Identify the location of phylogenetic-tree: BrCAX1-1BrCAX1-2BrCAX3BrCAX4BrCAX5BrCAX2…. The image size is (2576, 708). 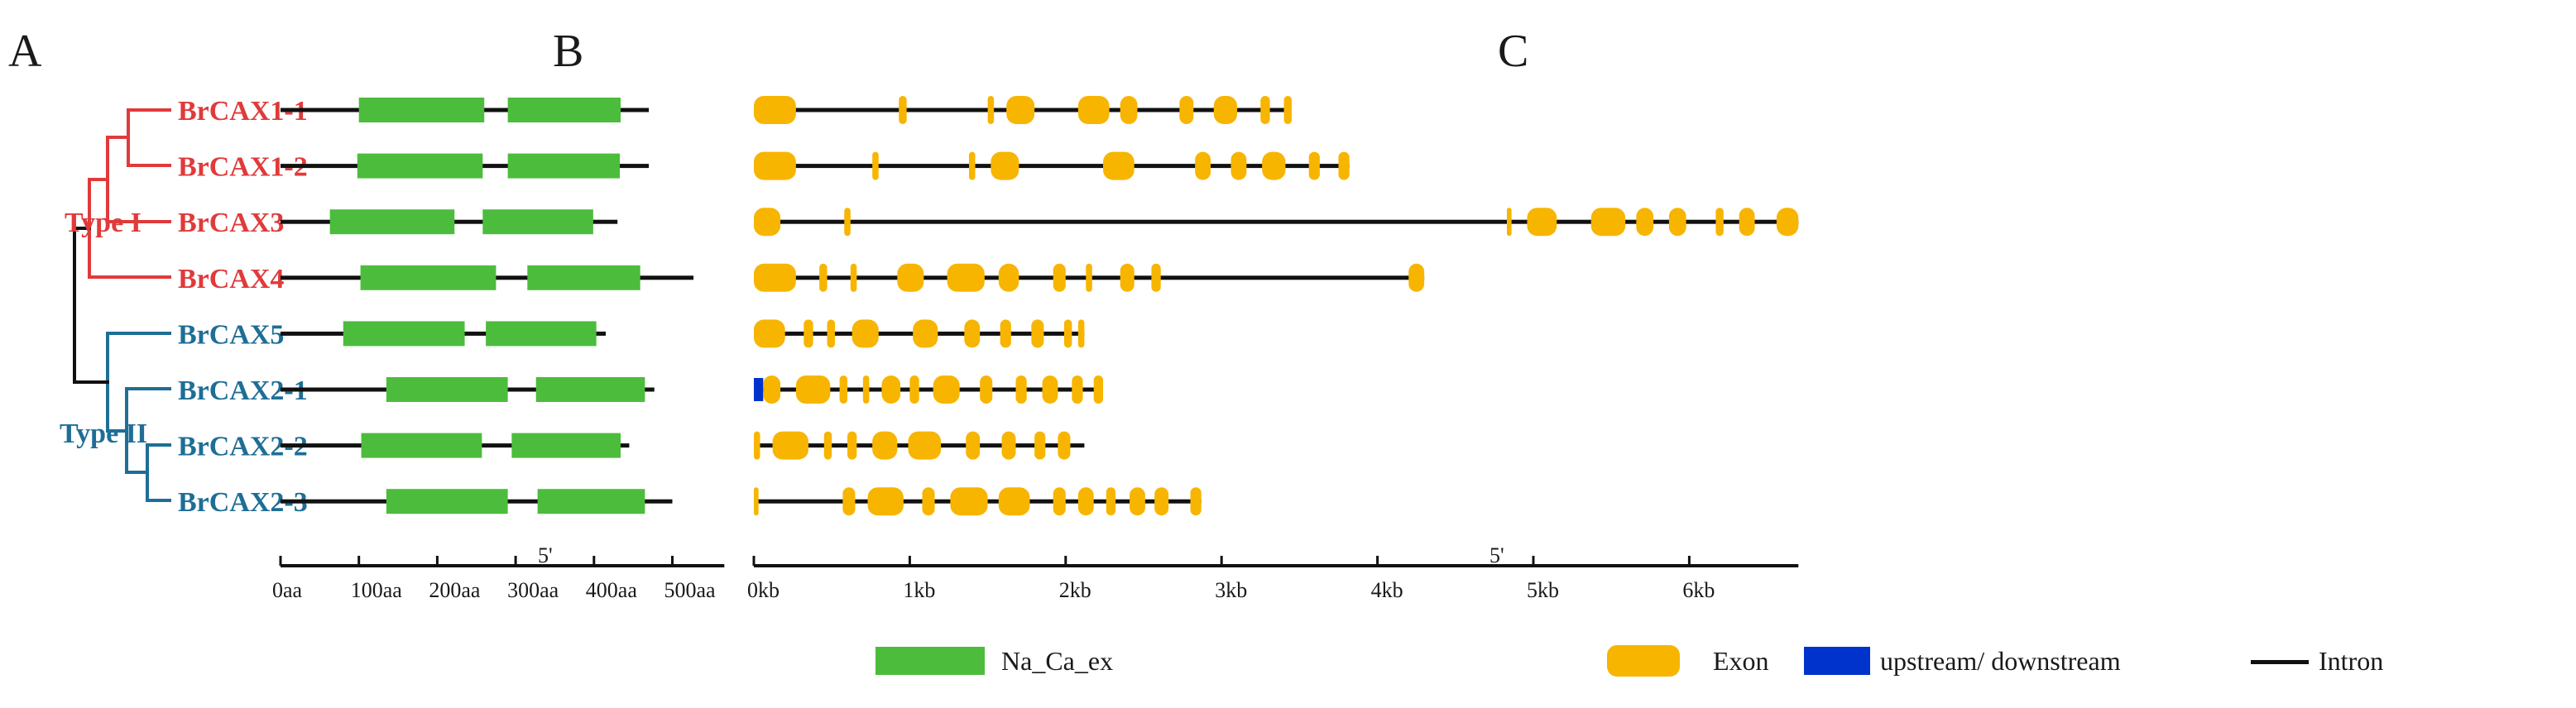
(184, 307).